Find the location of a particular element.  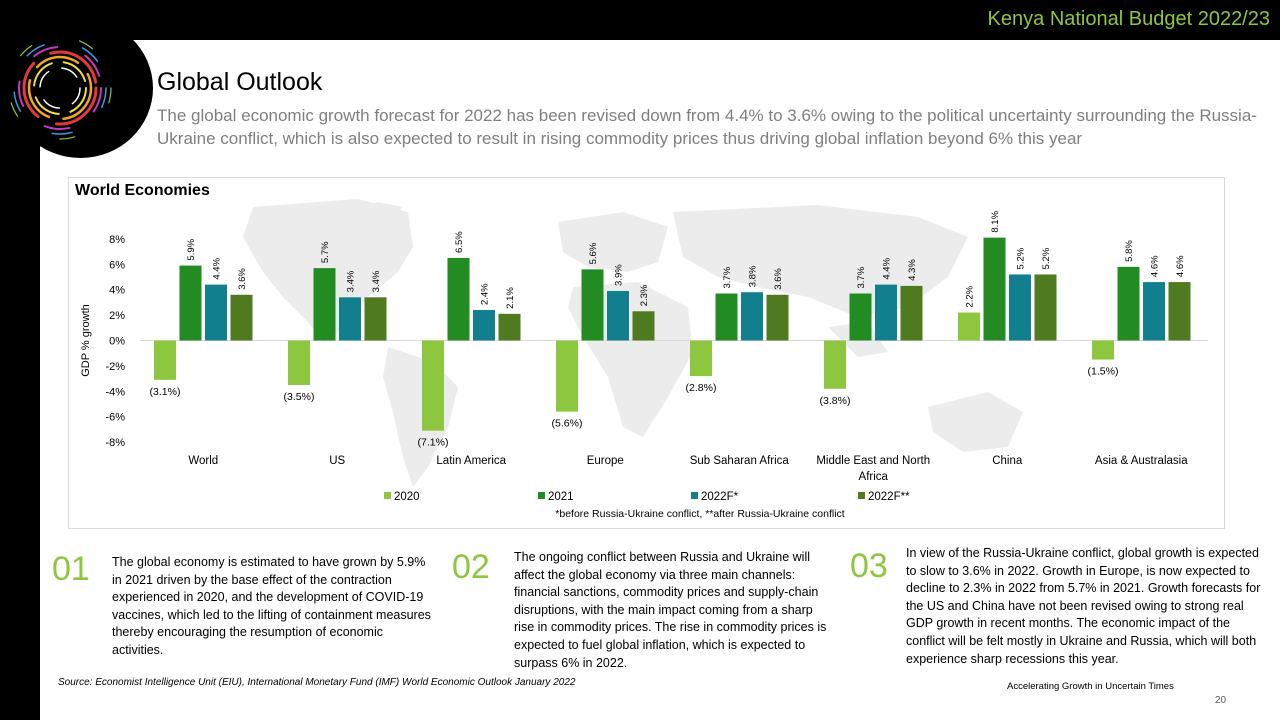

category-label: US is located at coordinates (337, 461).